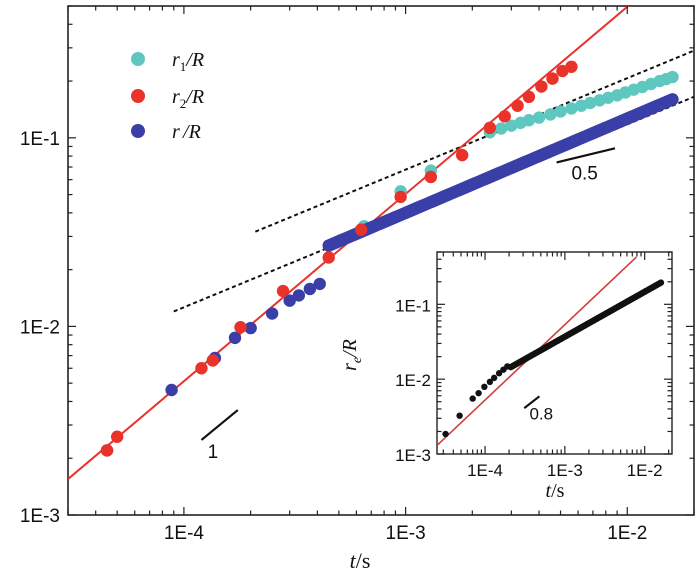 This screenshot has width=700, height=577. I want to click on legend: r1/R r2/R r /R, so click(167, 97).